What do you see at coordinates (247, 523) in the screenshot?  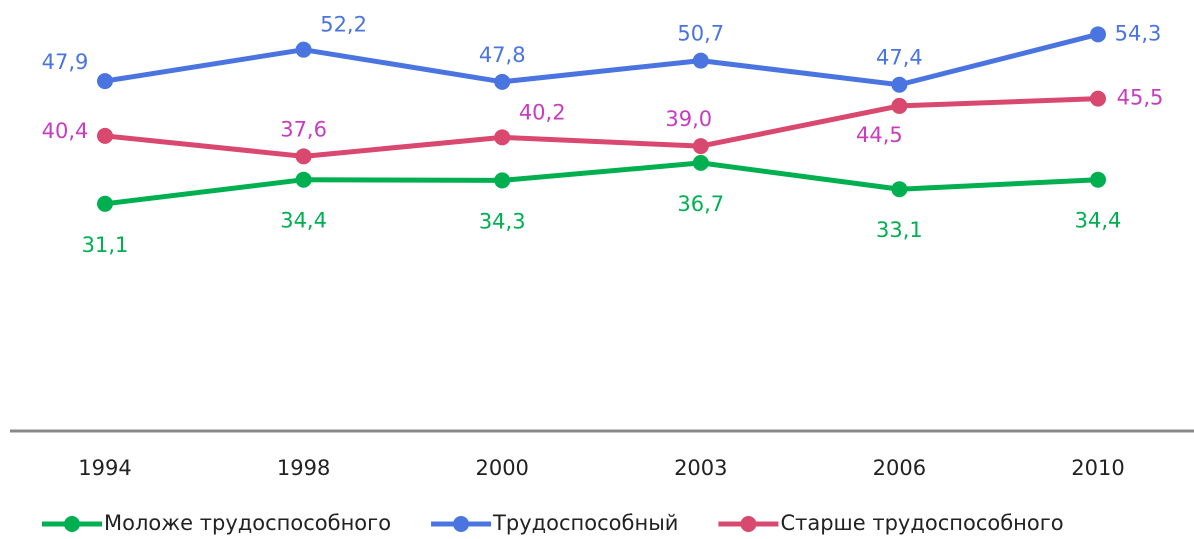 I see `legend-label: Моложе трудоспособного` at bounding box center [247, 523].